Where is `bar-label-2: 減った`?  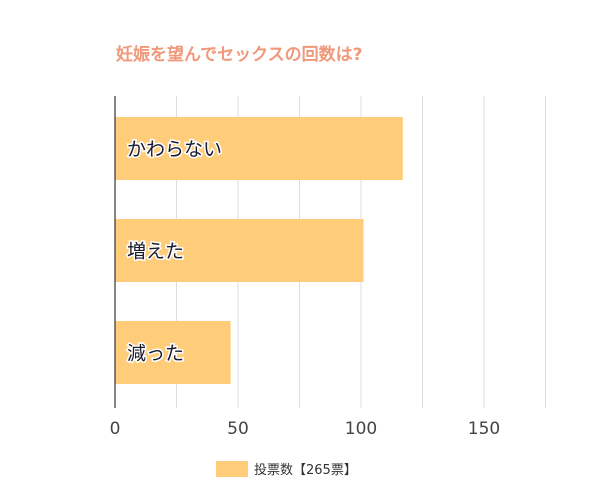 bar-label-2: 減った is located at coordinates (155, 354).